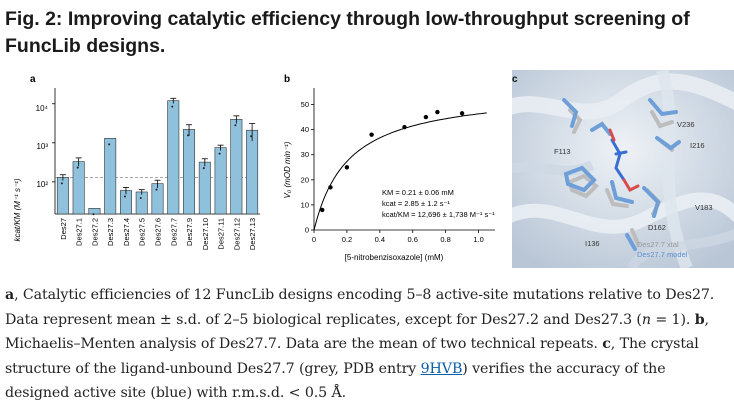 The image size is (734, 420). What do you see at coordinates (236, 234) in the screenshot?
I see `panel-a-category-label: Des27.12` at bounding box center [236, 234].